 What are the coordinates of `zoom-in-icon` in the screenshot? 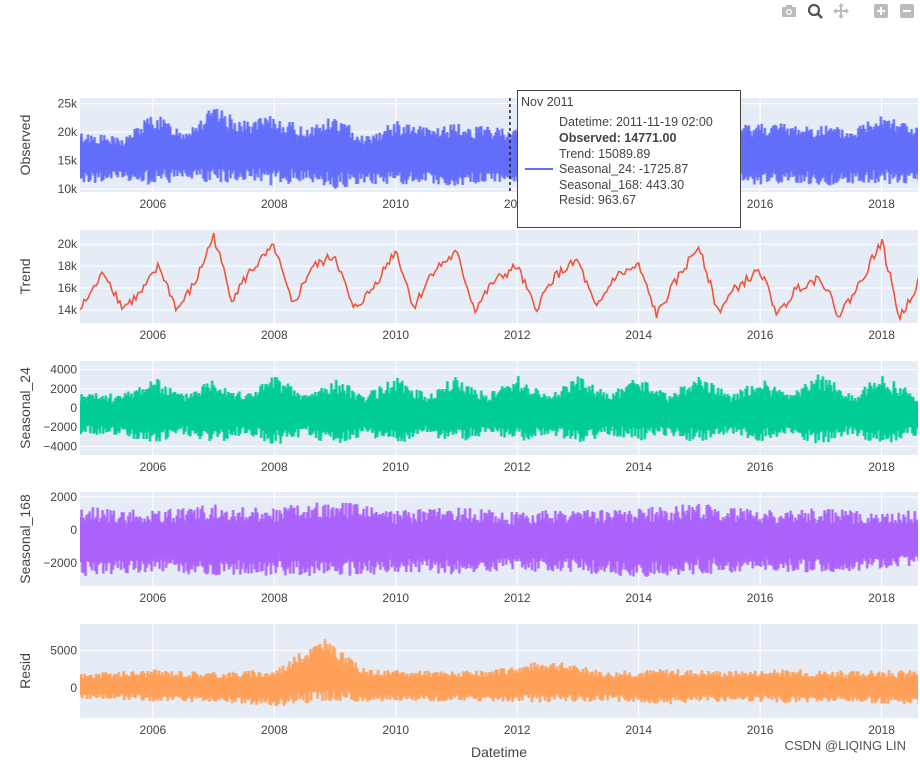 It's located at (881, 11).